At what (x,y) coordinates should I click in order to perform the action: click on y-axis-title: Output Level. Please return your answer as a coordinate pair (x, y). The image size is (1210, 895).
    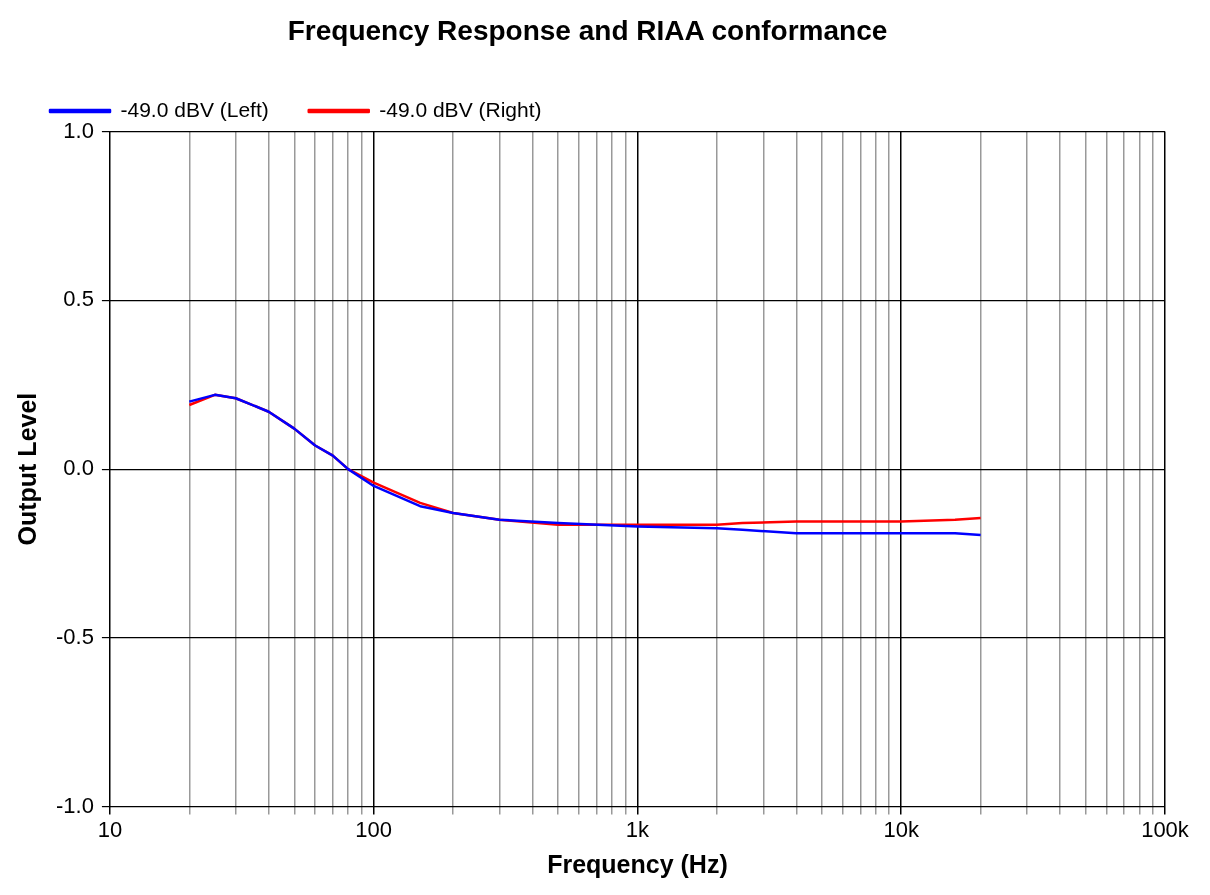
    Looking at the image, I should click on (26, 469).